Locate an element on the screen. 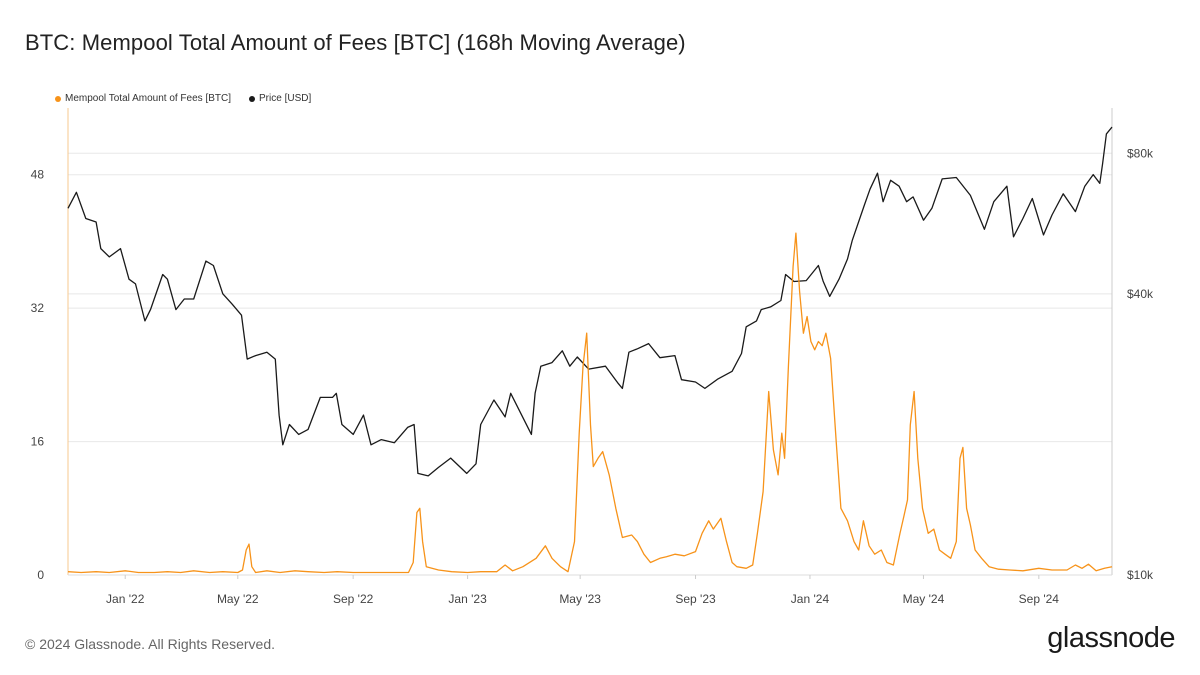 Image resolution: width=1200 pixels, height=675 pixels. y-right-tick-label-0: $10k is located at coordinates (1140, 575).